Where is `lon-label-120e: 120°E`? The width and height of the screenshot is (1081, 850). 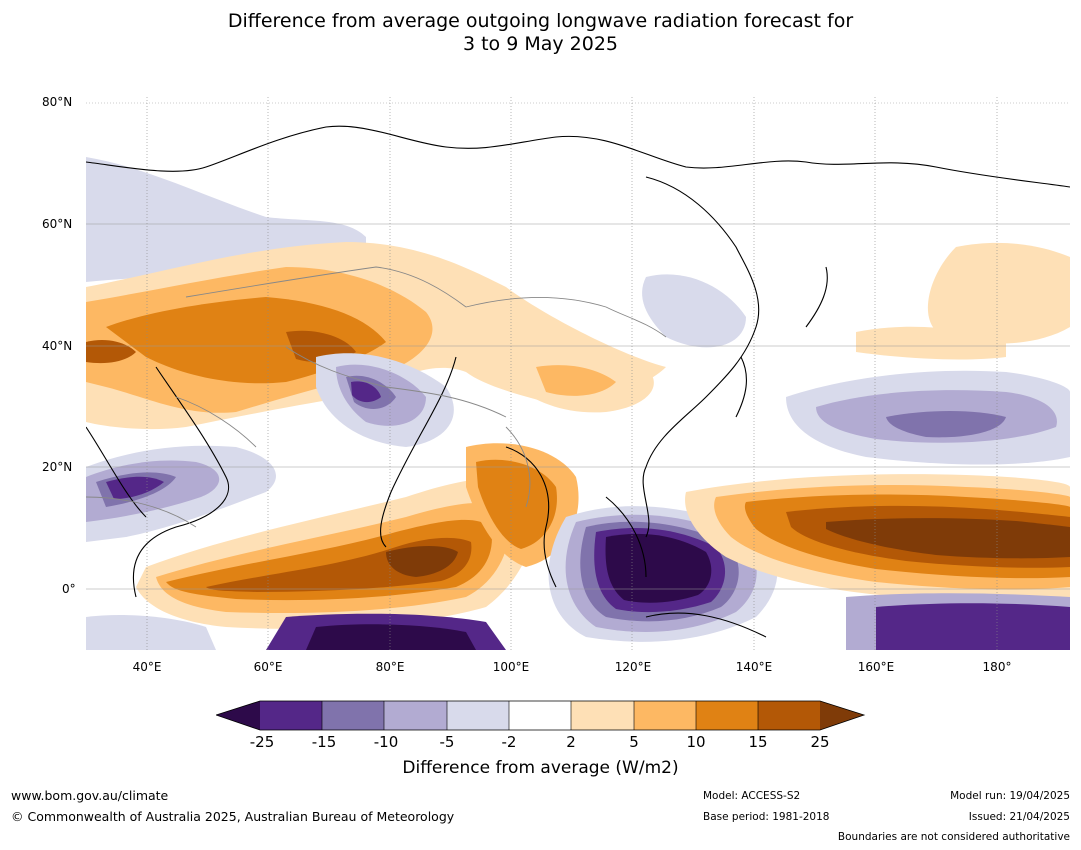 lon-label-120e: 120°E is located at coordinates (633, 667).